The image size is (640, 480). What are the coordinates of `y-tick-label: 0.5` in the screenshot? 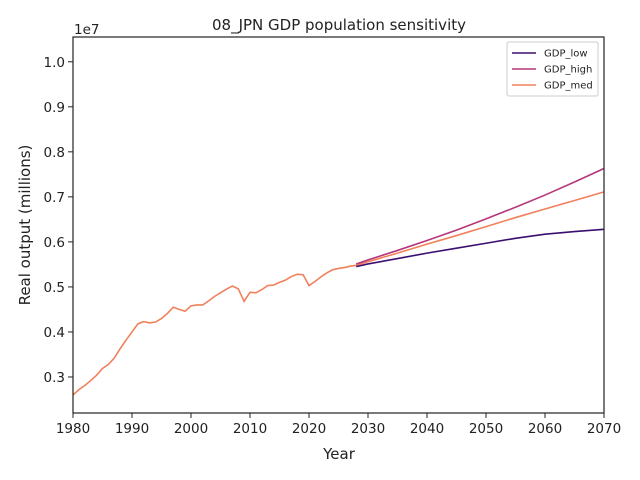 It's located at (54, 288).